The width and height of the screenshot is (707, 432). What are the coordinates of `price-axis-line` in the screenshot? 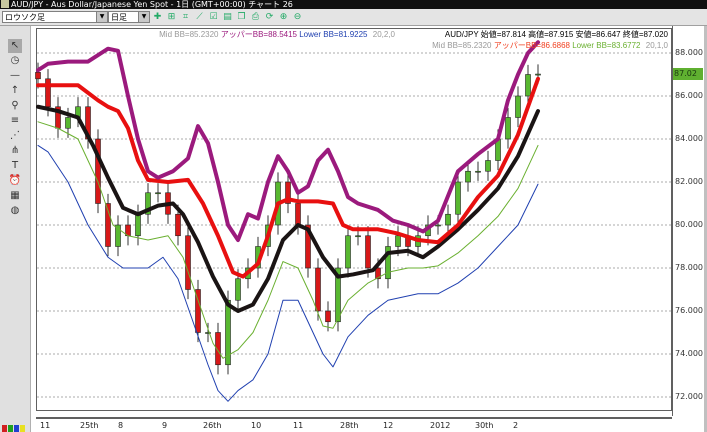 It's located at (672, 221).